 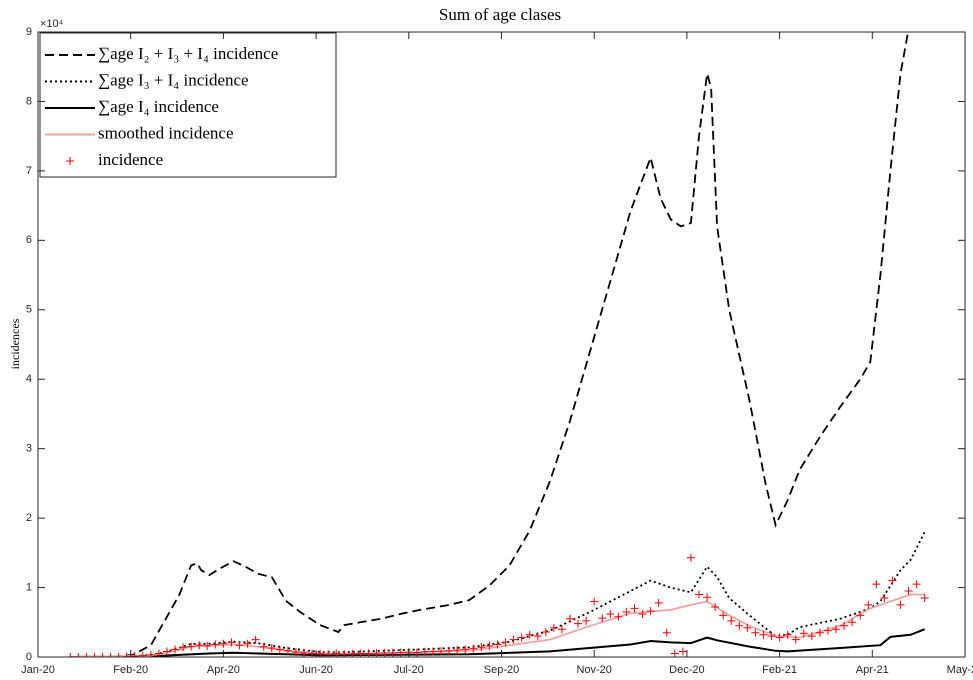 What do you see at coordinates (29, 310) in the screenshot?
I see `y-tick-label: 5` at bounding box center [29, 310].